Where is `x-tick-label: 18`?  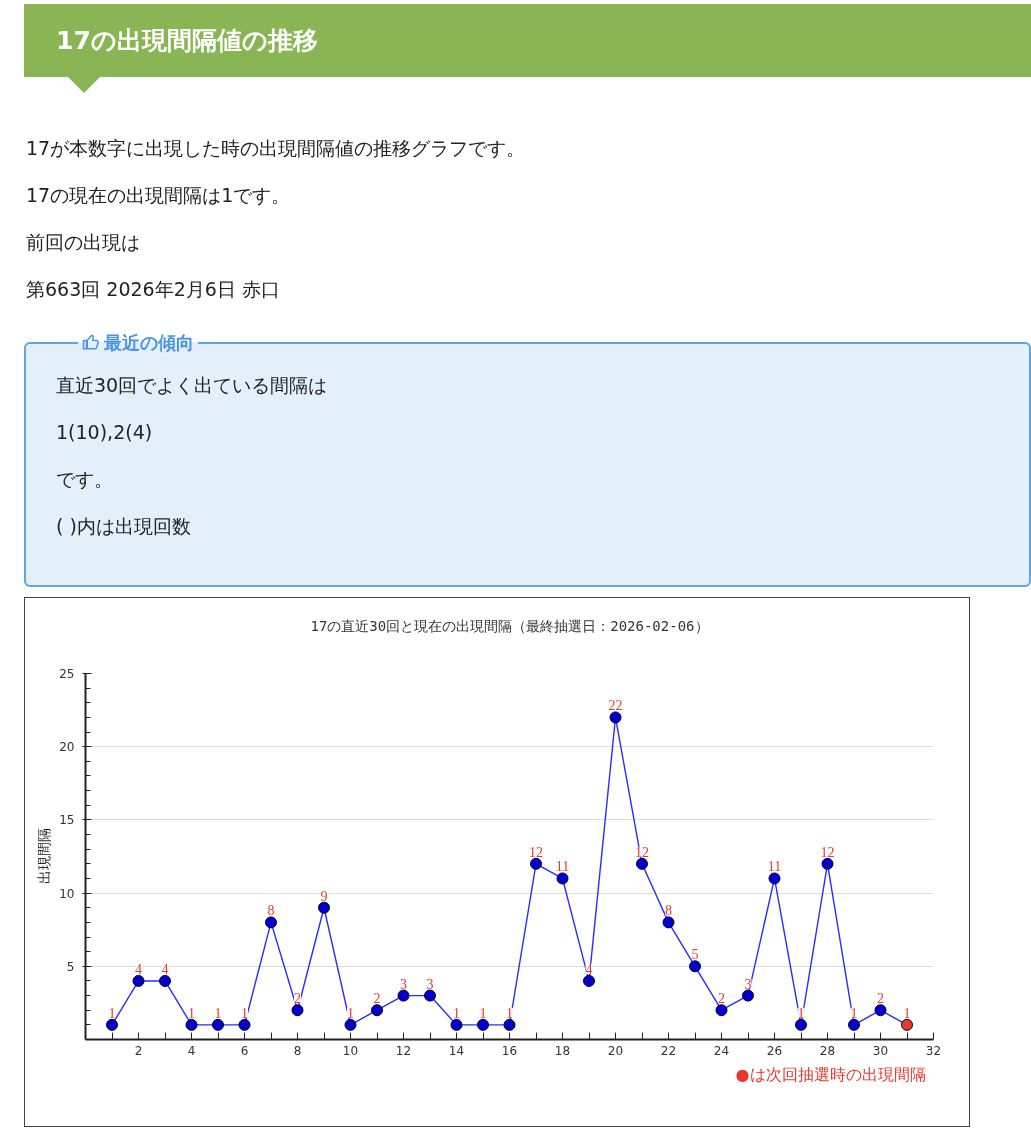 x-tick-label: 18 is located at coordinates (562, 1050).